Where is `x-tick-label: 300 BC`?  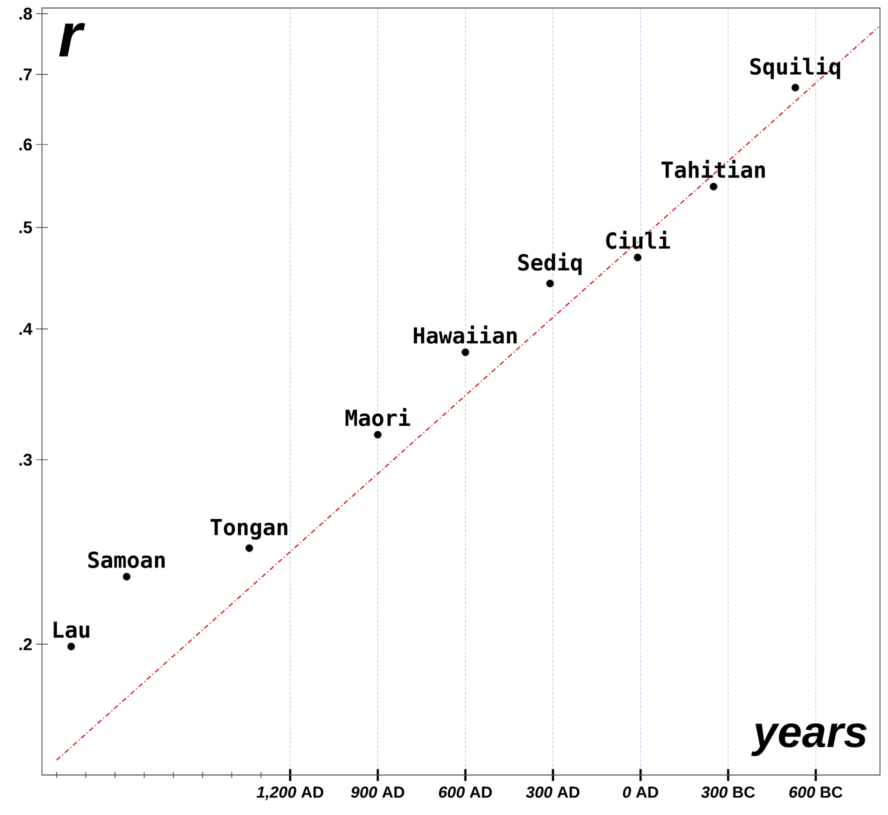
x-tick-label: 300 BC is located at coordinates (728, 792).